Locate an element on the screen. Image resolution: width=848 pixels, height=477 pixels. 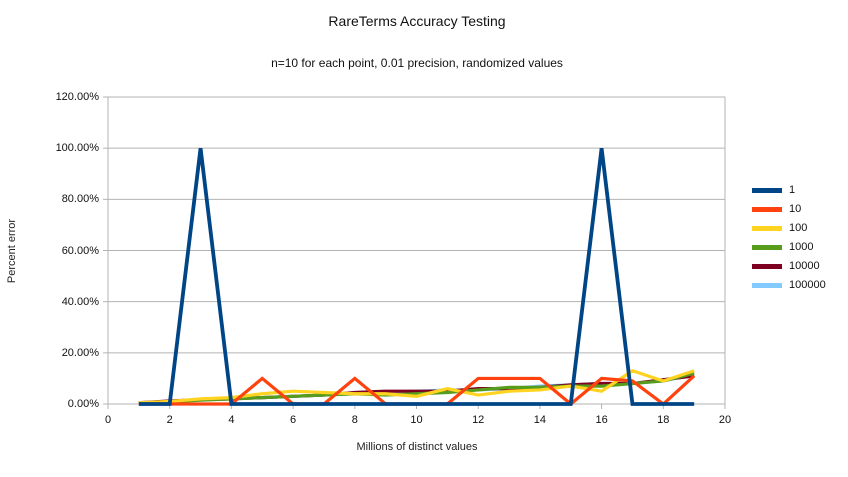
x-tick-label: 20 is located at coordinates (725, 420).